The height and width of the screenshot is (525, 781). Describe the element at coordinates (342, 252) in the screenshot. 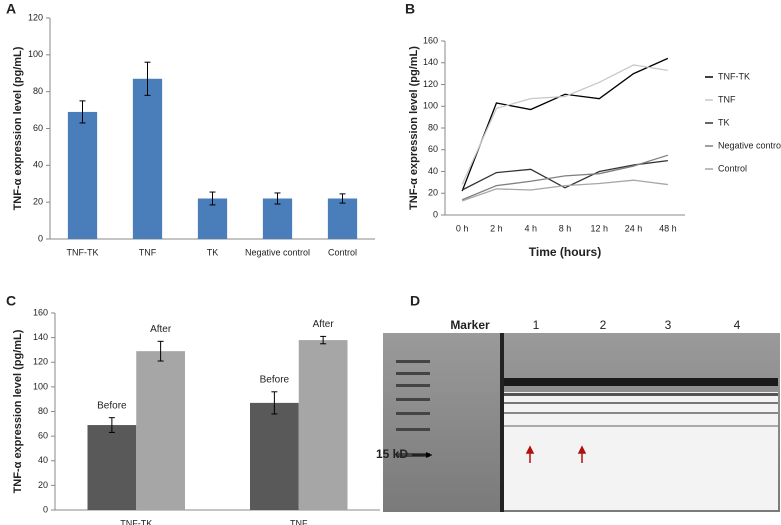

I see `x-tick-label: Control` at that location.